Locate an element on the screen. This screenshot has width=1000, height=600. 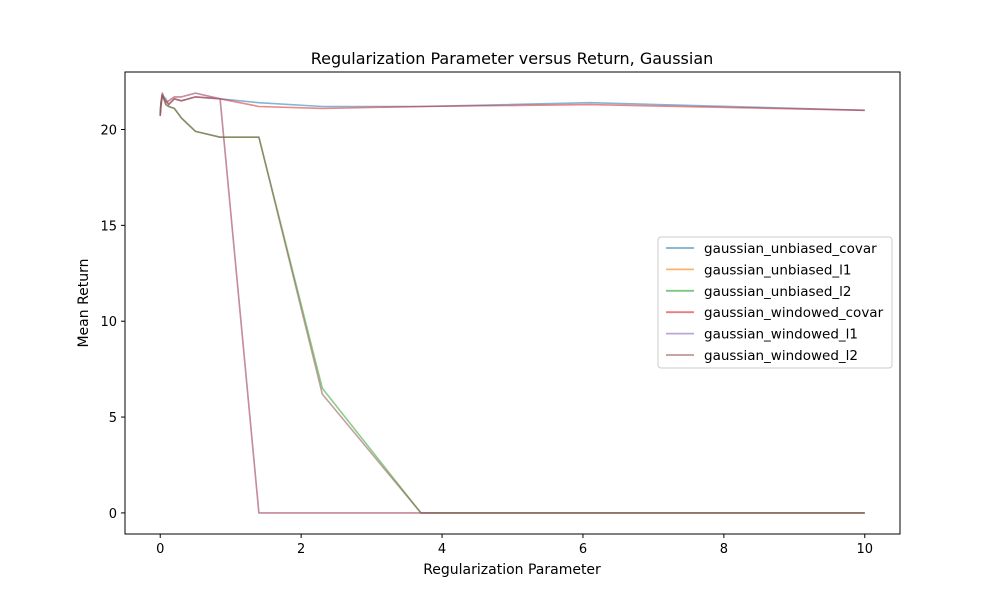
legend-entry-gaussian_windowed_l1: gaussian_windowed_l1 is located at coordinates (781, 335).